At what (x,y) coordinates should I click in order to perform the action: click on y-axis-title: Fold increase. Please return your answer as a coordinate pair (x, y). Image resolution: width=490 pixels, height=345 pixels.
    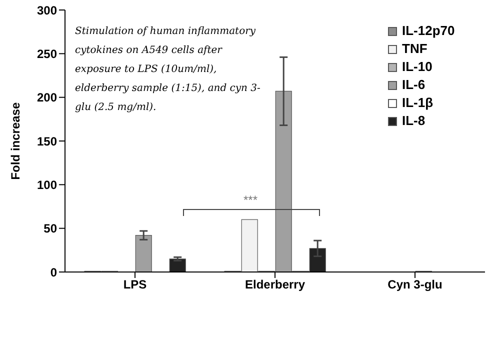
    Looking at the image, I should click on (15, 141).